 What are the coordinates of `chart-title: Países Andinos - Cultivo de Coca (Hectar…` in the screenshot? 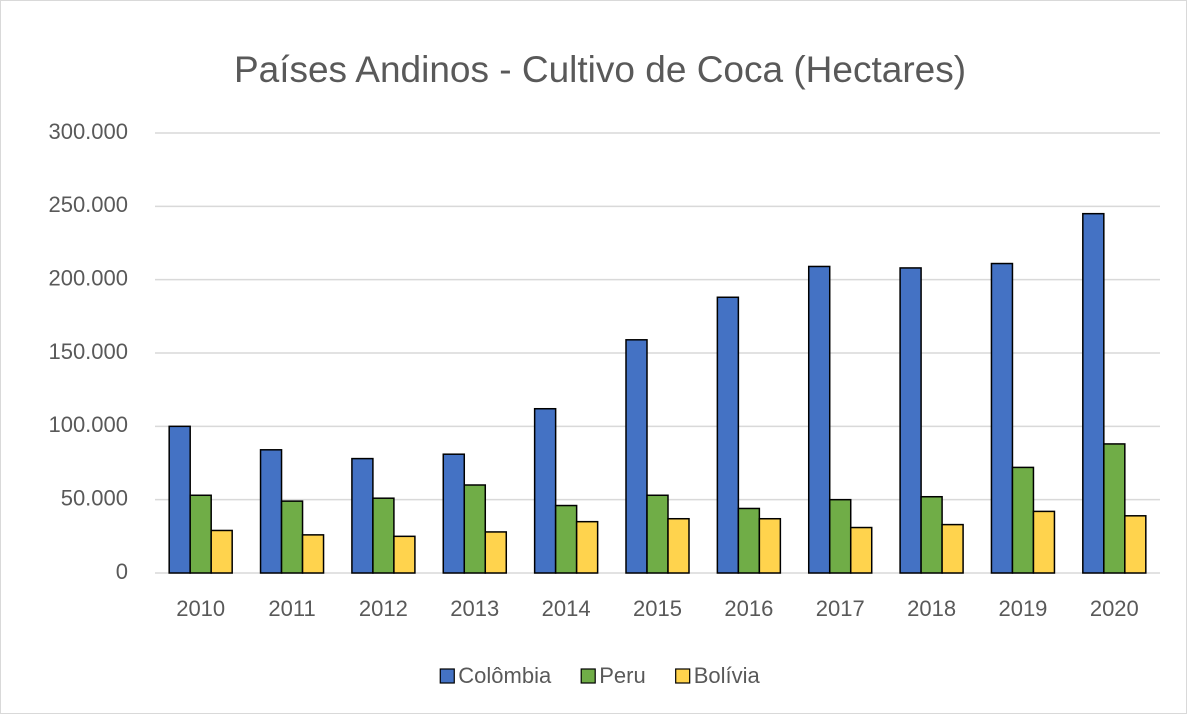 It's located at (600, 69).